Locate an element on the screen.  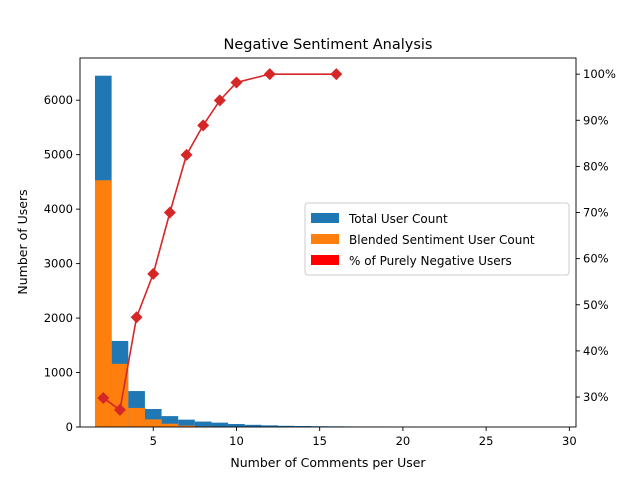
y-tick-label-0: 0 is located at coordinates (69, 427).